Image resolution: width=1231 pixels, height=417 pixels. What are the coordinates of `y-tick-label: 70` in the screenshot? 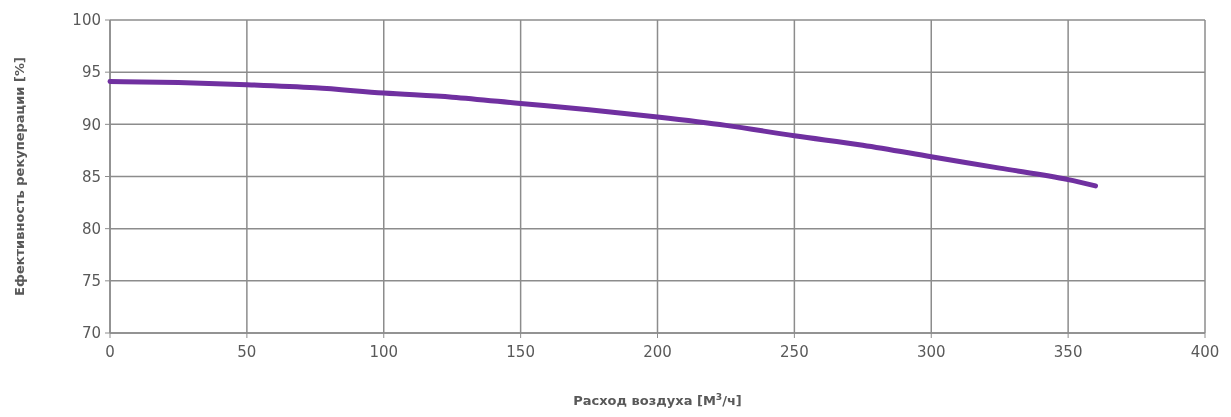 It's located at (91, 333).